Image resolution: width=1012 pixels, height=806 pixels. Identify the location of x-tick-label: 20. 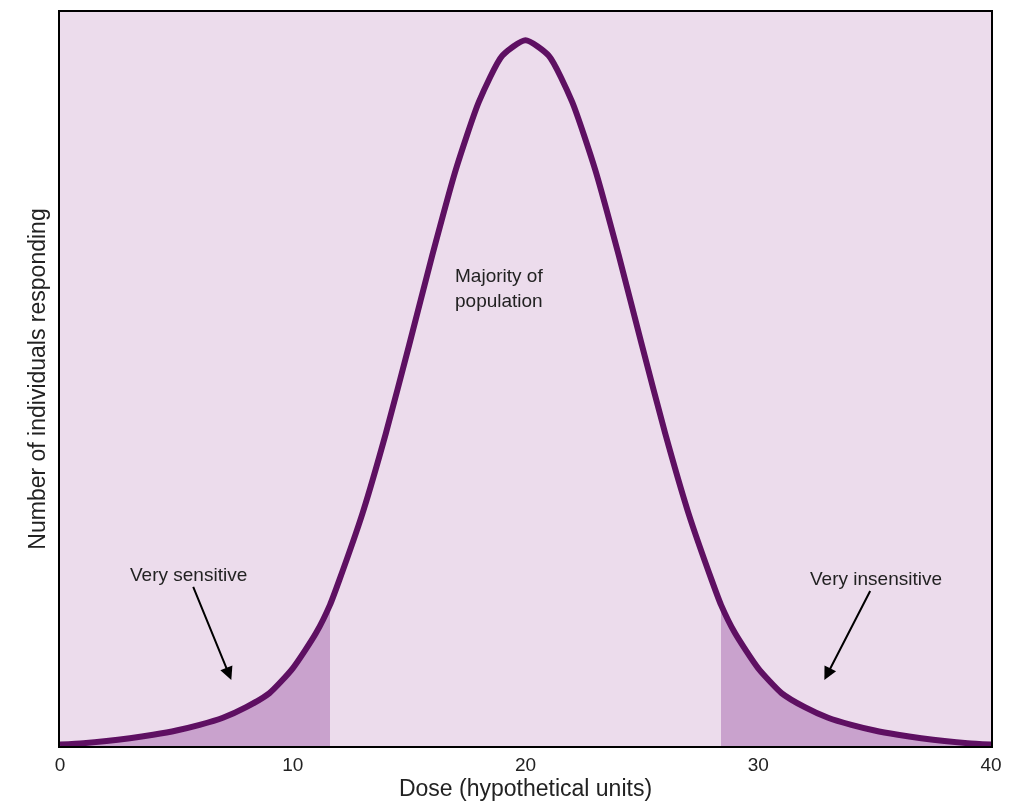
(525, 764).